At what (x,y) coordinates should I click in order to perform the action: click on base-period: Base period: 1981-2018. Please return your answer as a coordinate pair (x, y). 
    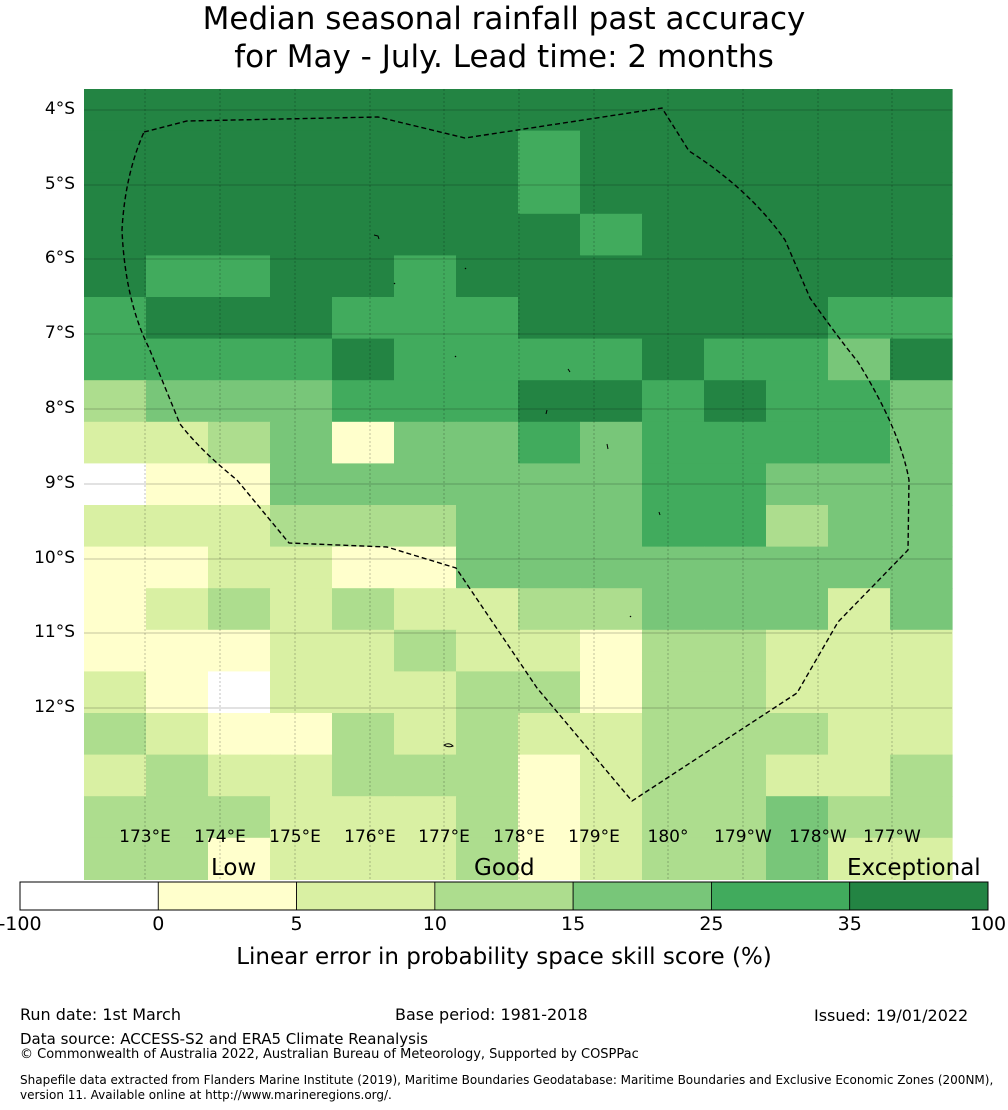
    Looking at the image, I should click on (491, 1014).